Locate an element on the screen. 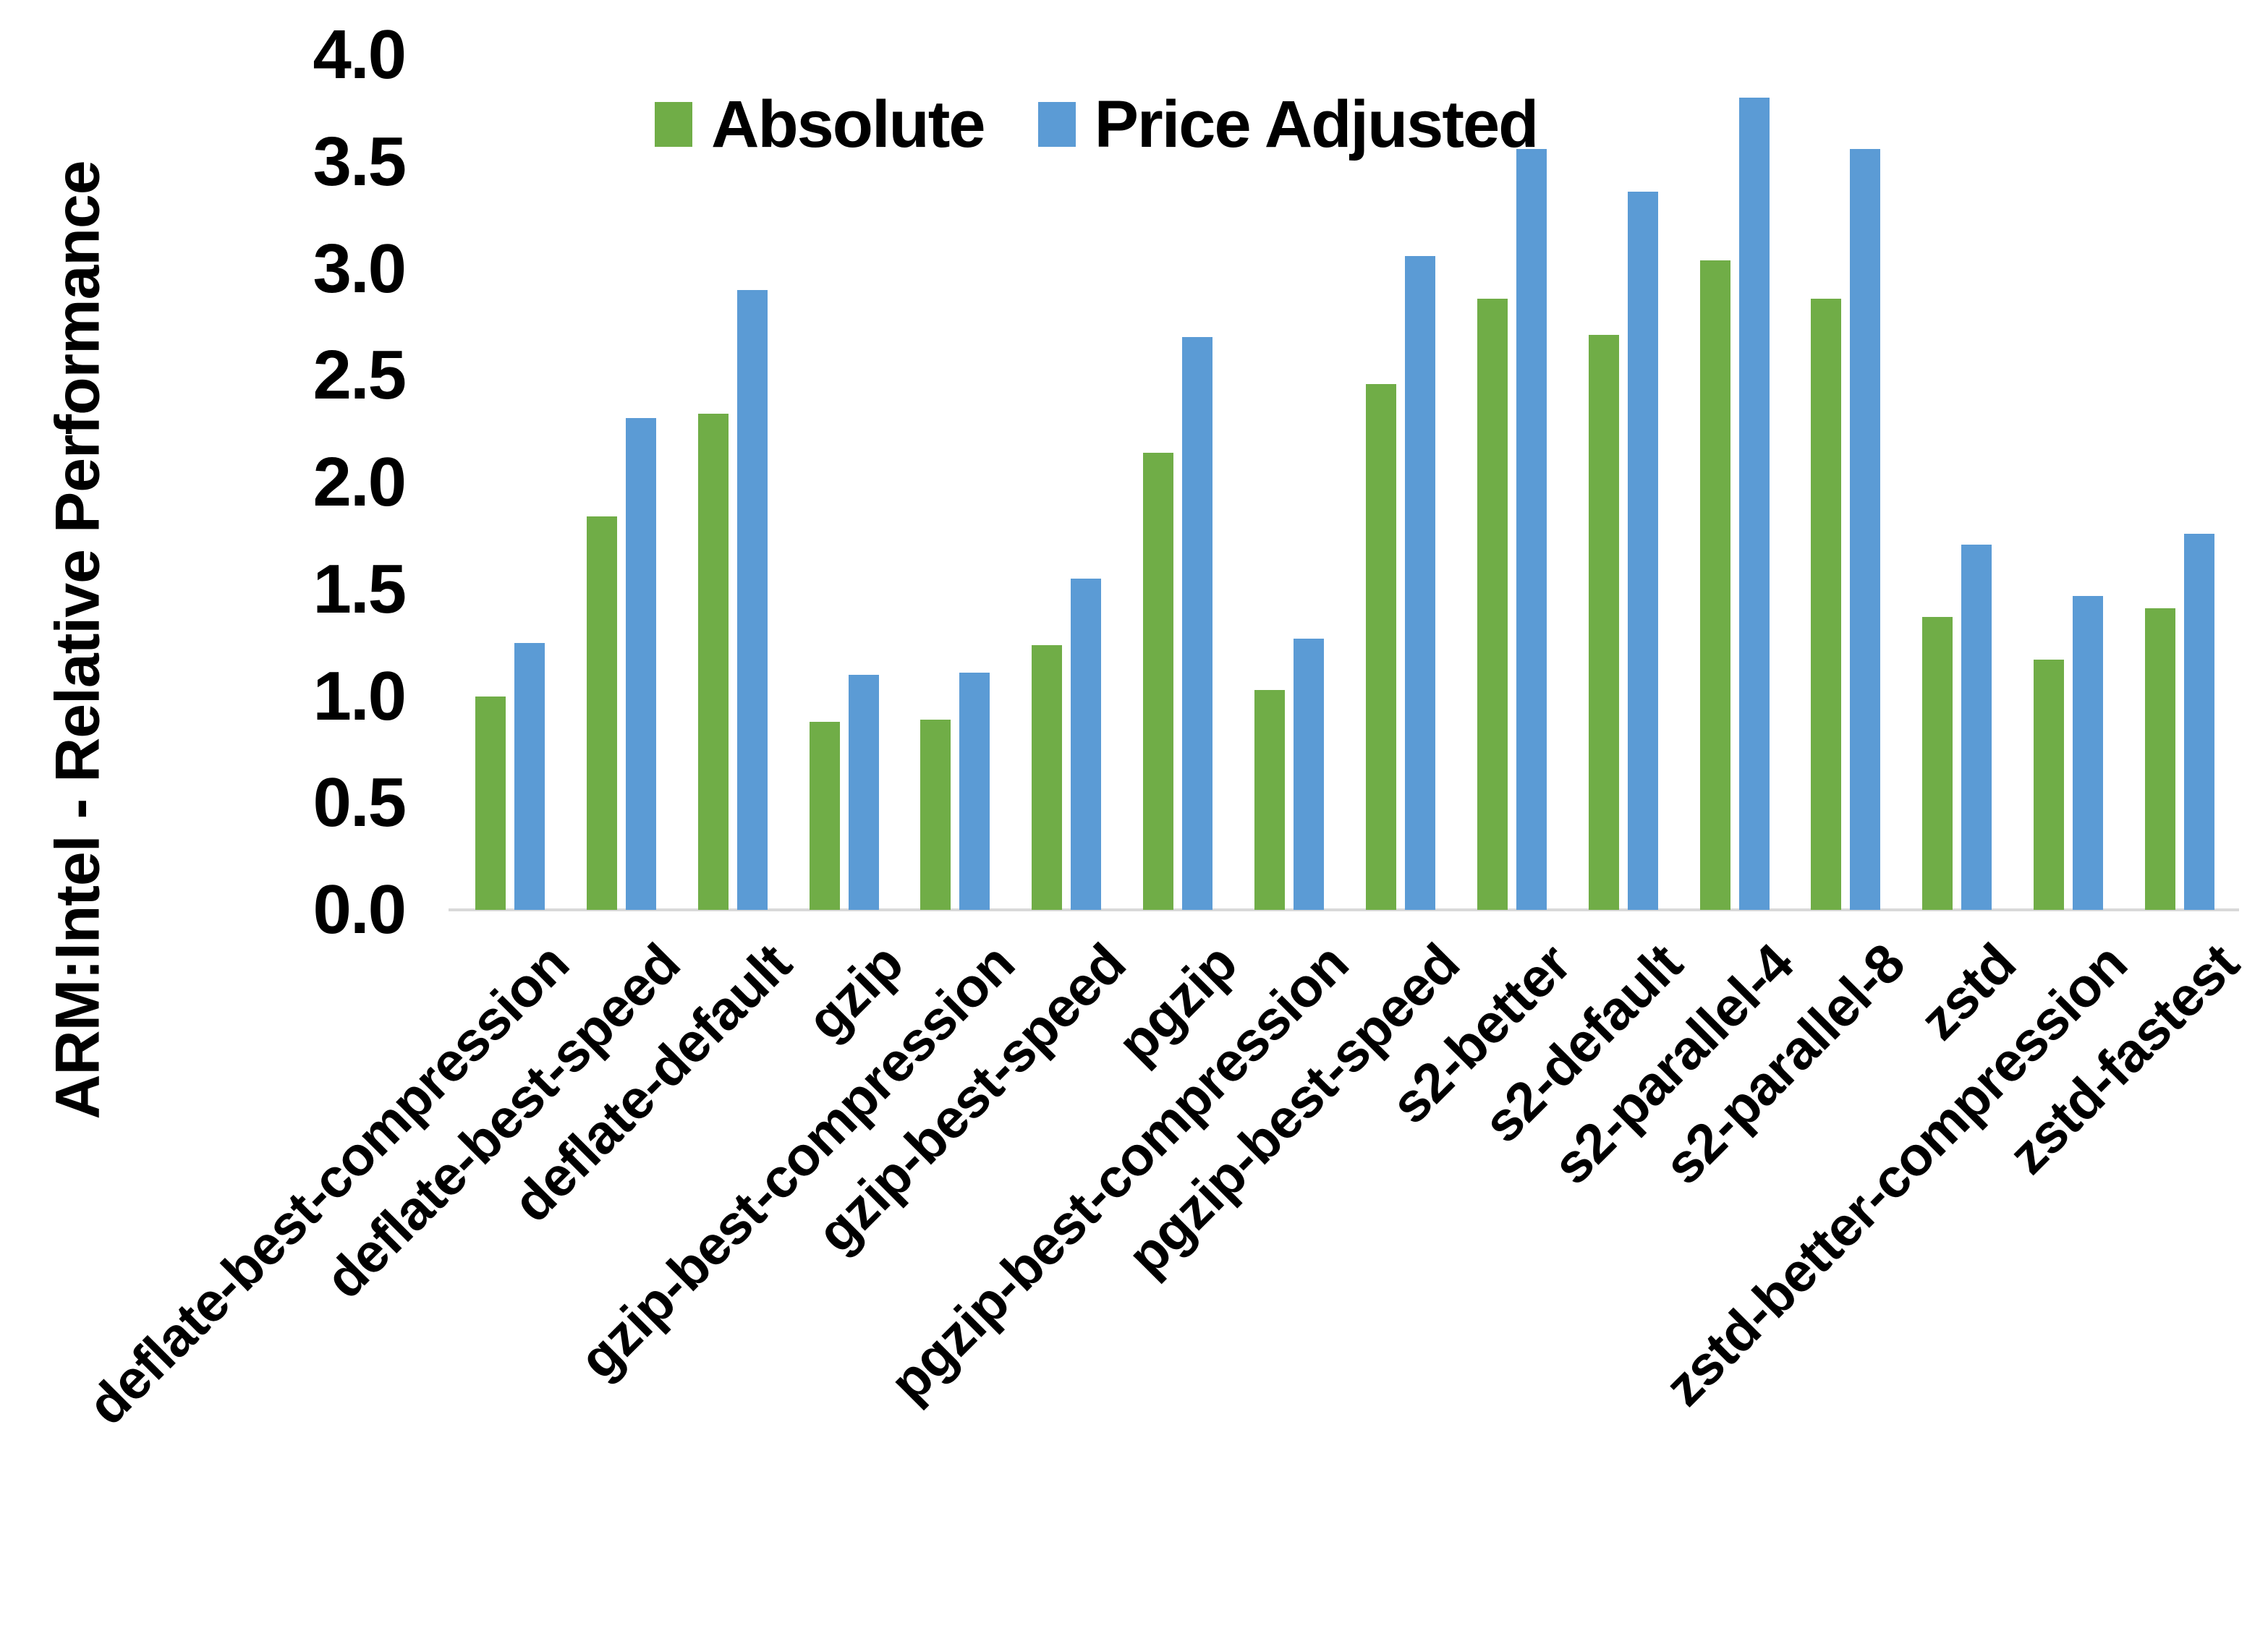 The image size is (2268, 1644). bar-price-adjusted-pgzip is located at coordinates (1197, 623).